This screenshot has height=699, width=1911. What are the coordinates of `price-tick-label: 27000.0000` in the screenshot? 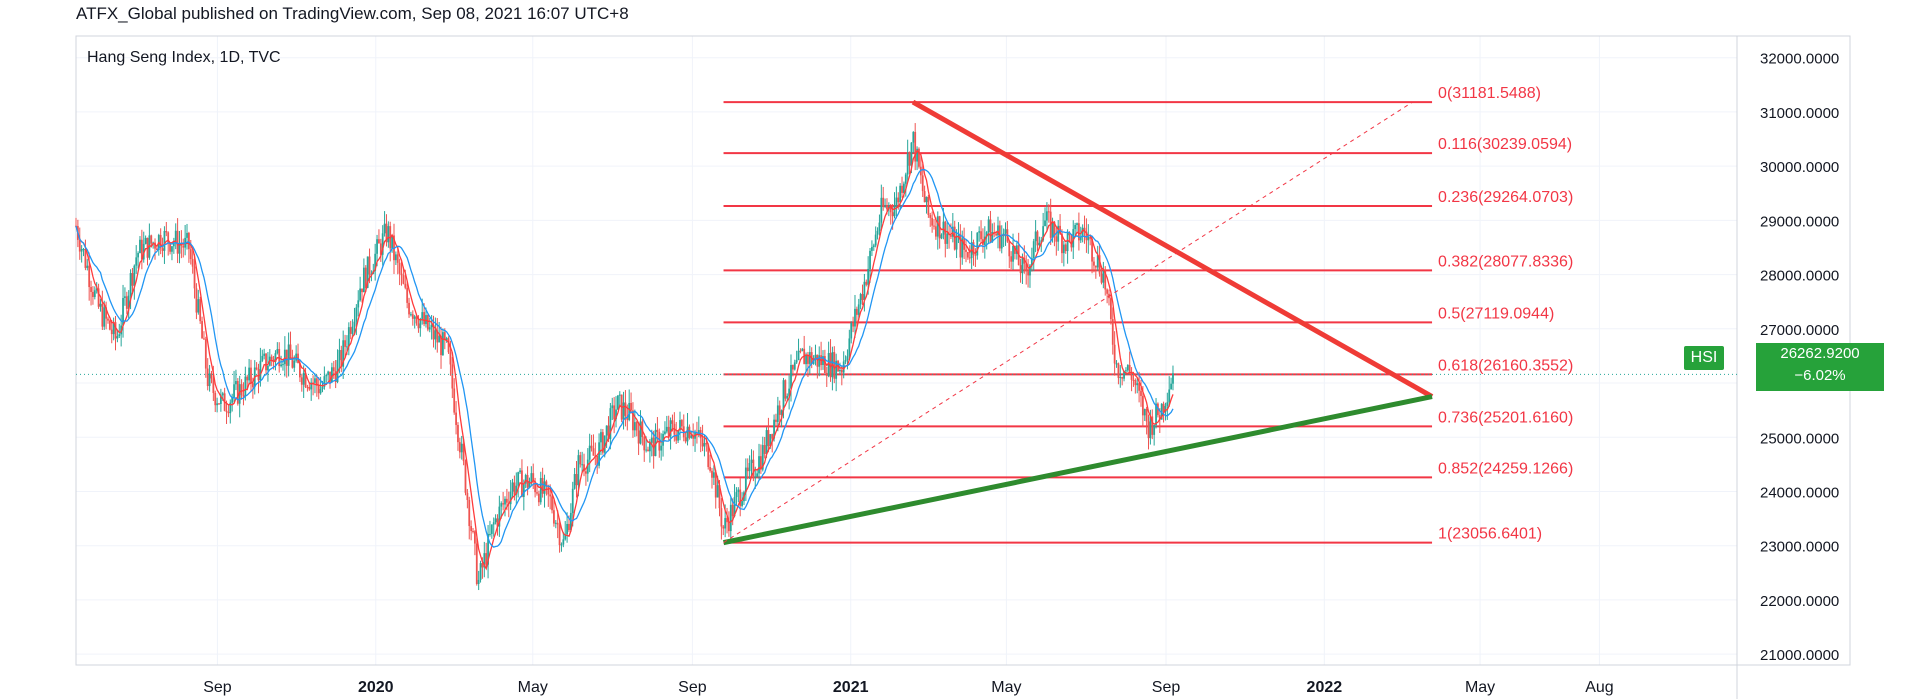 It's located at (1799, 330).